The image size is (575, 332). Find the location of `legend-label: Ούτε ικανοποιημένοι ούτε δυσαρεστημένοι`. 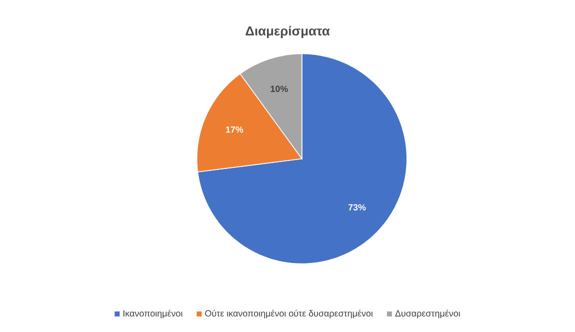

legend-label: Ούτε ικανοποιημένοι ούτε δυσαρεστημένοι is located at coordinates (289, 314).